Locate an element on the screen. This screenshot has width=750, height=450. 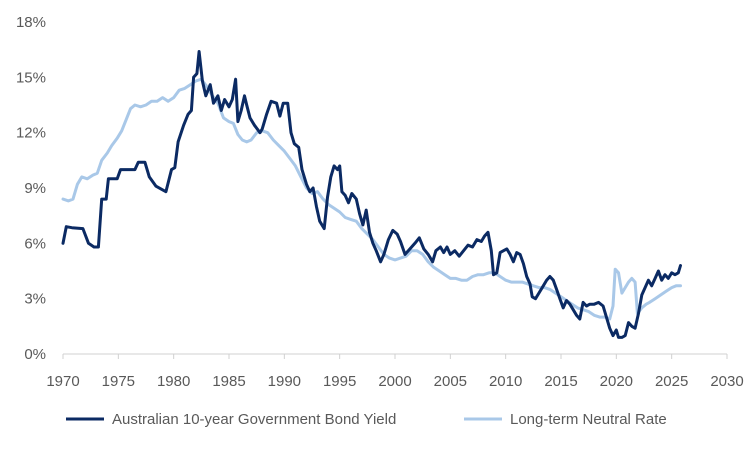
y-tick-label: 12% is located at coordinates (31, 133).